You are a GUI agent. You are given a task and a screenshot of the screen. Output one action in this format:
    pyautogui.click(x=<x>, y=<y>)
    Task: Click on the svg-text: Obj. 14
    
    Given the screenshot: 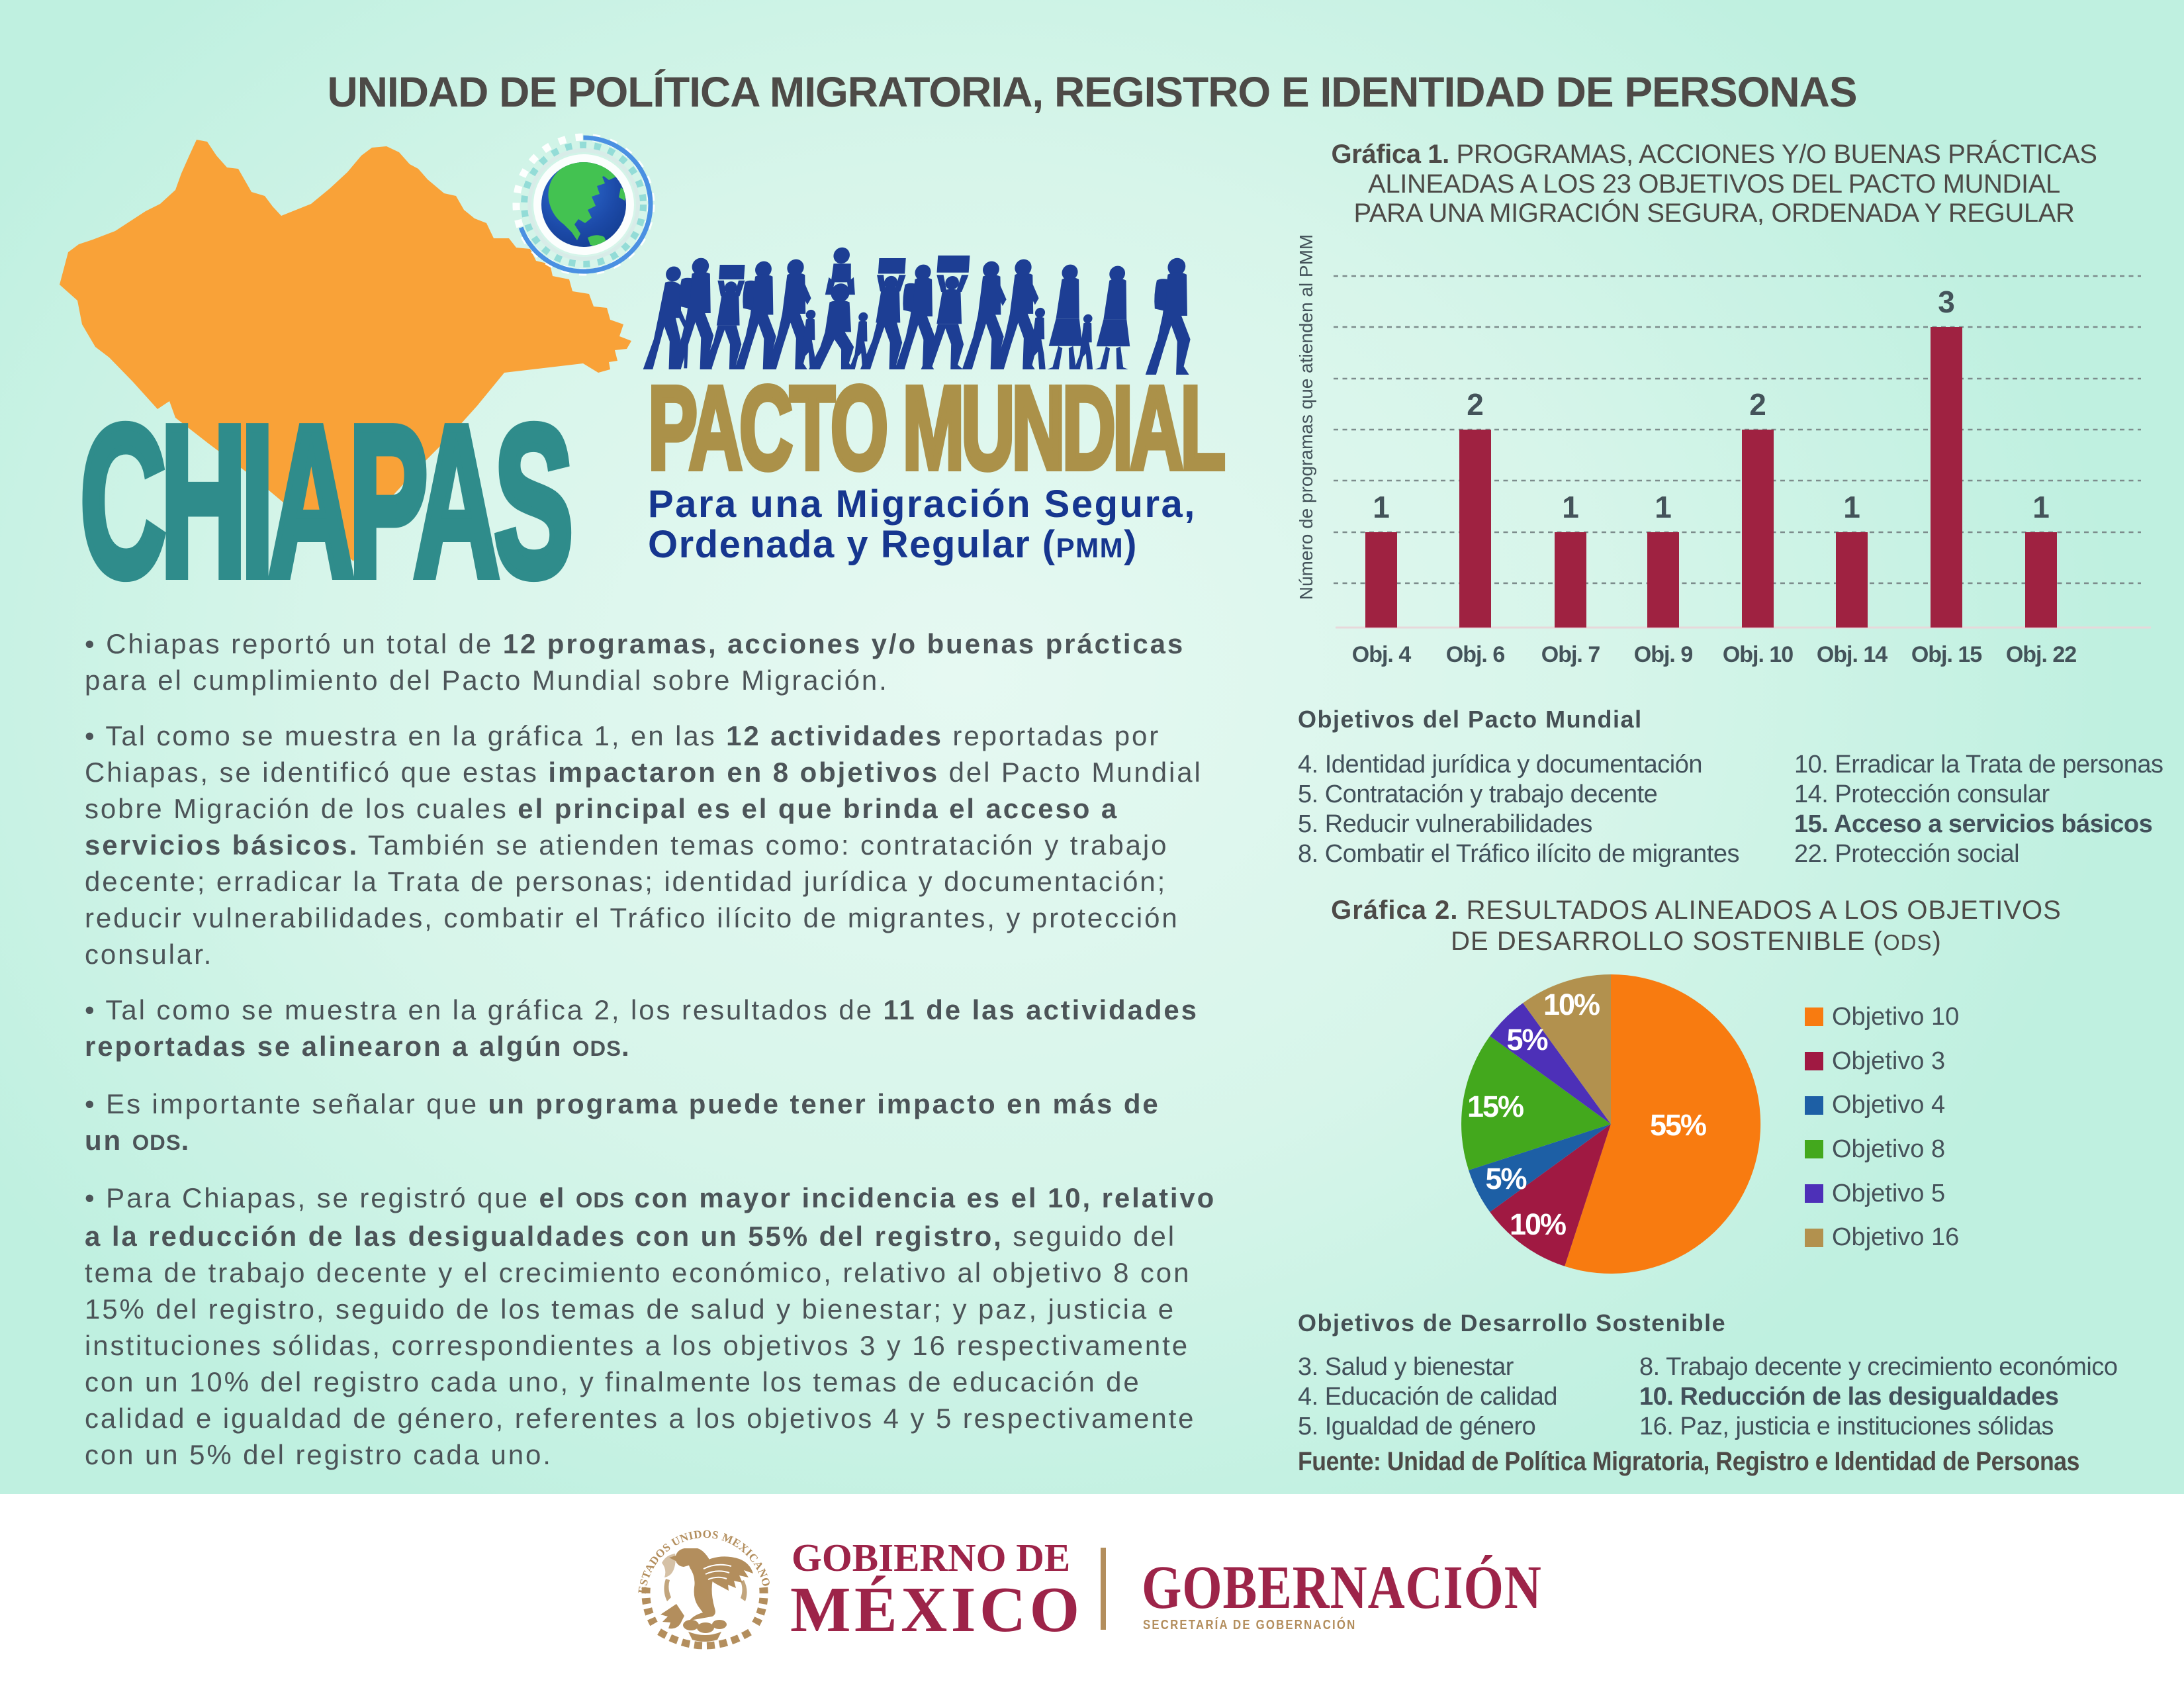 What is the action you would take?
    pyautogui.click(x=1852, y=654)
    